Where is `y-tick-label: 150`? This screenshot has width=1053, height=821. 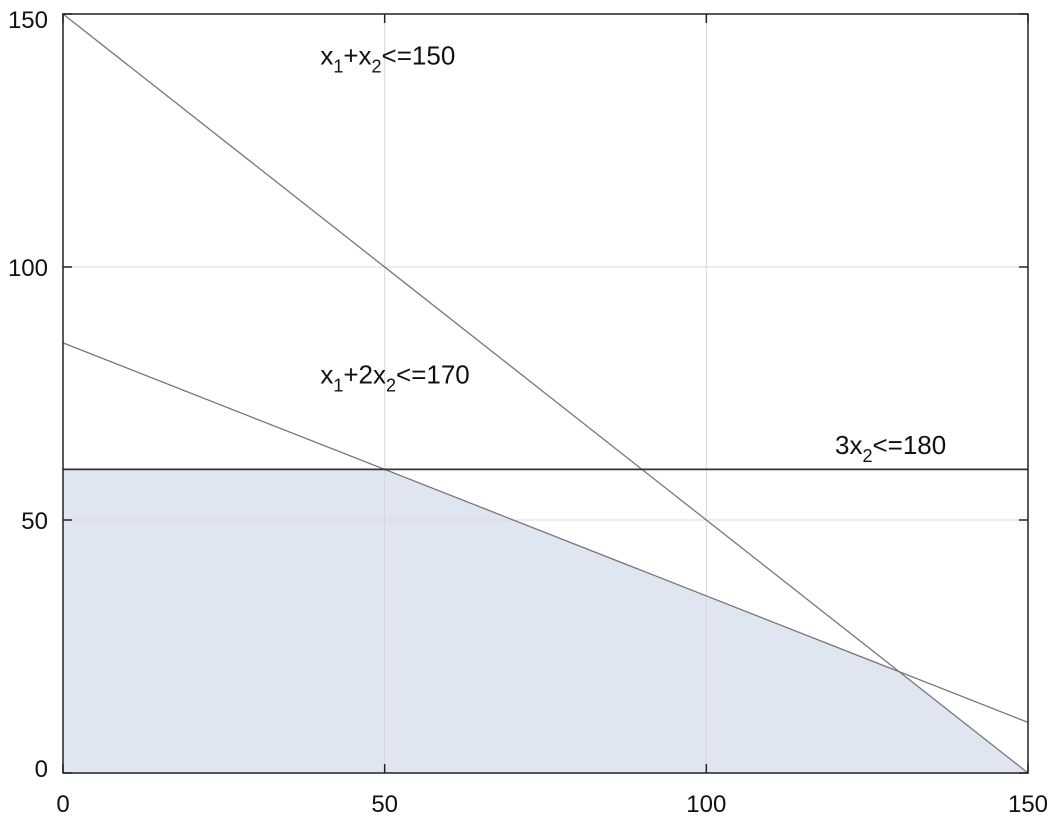 y-tick-label: 150 is located at coordinates (28, 20).